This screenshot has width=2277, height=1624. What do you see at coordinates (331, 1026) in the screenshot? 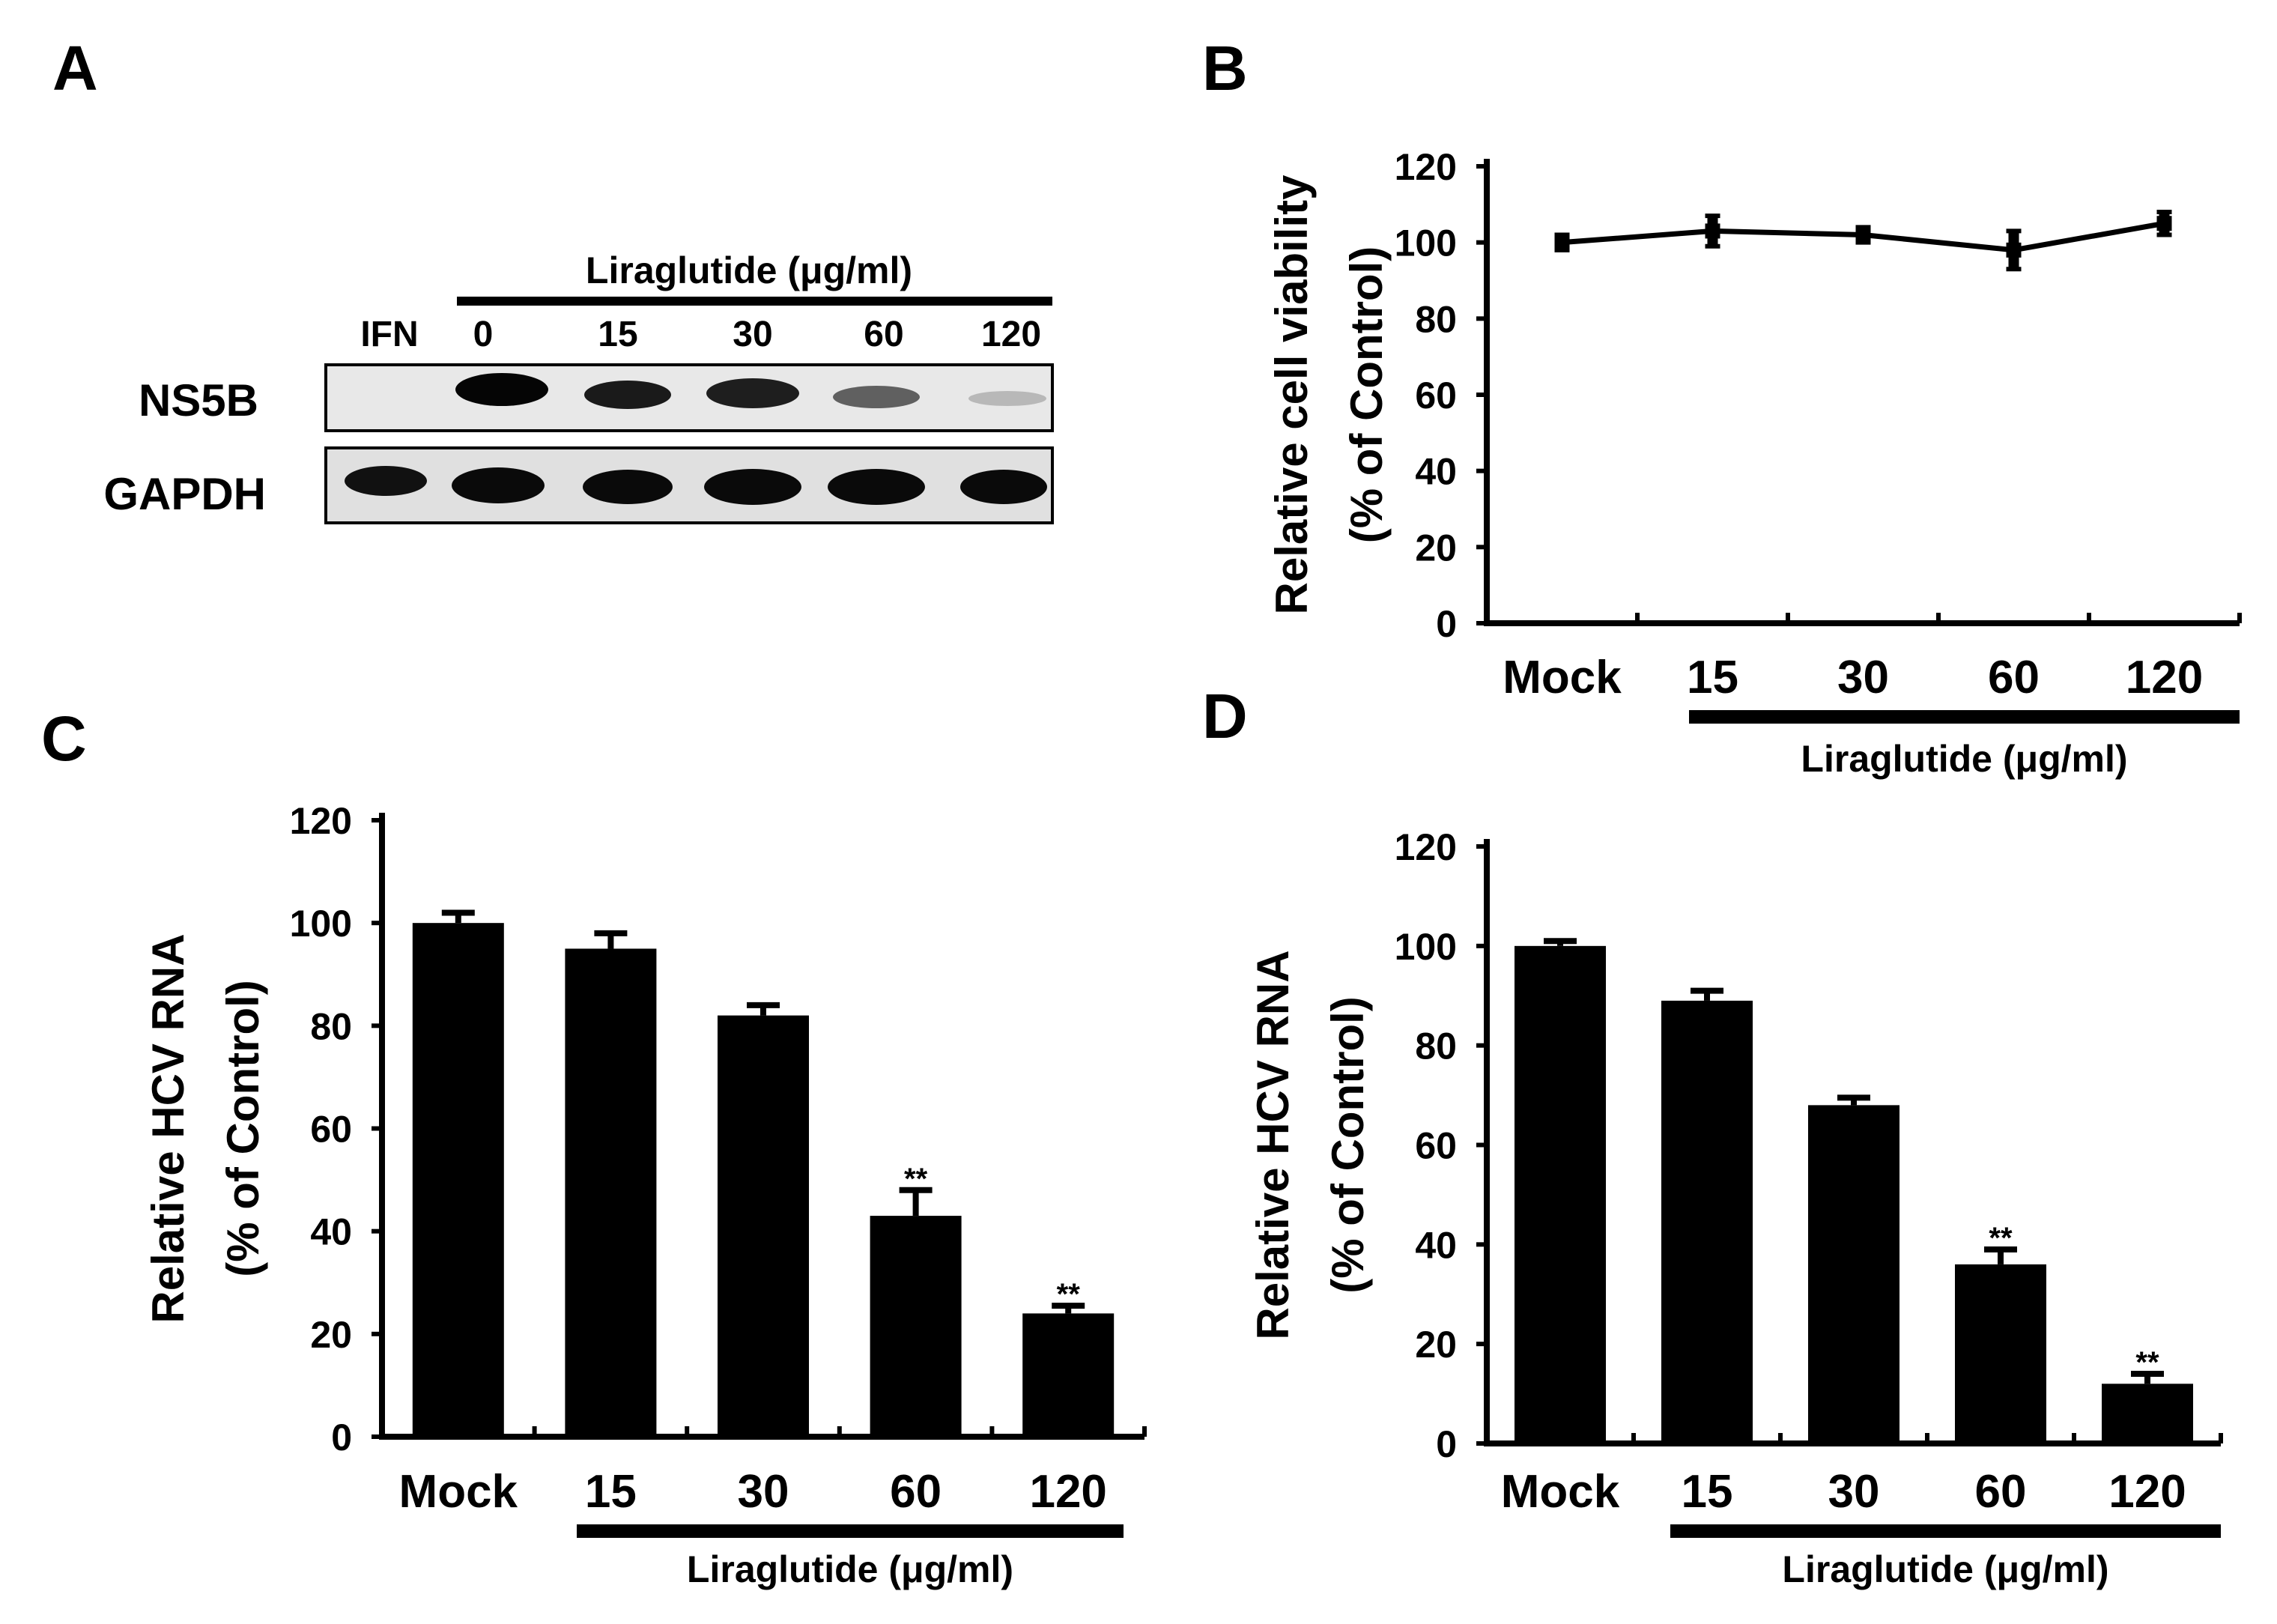
I see `chart-c-y-tick-label: 80` at bounding box center [331, 1026].